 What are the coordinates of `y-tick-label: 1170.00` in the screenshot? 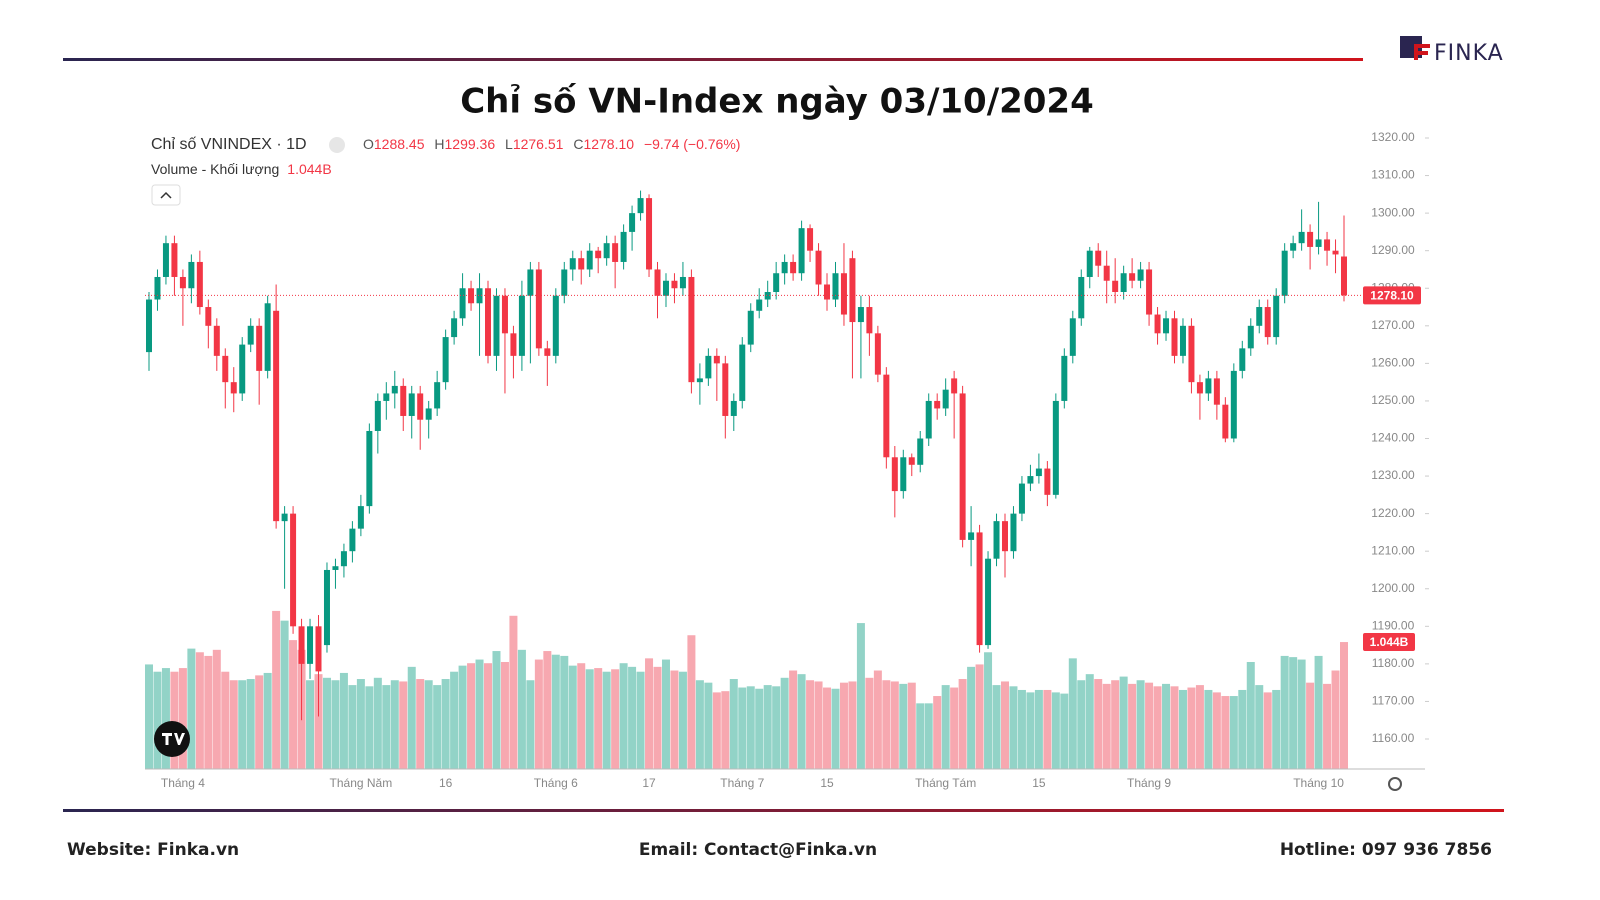 It's located at (1393, 701).